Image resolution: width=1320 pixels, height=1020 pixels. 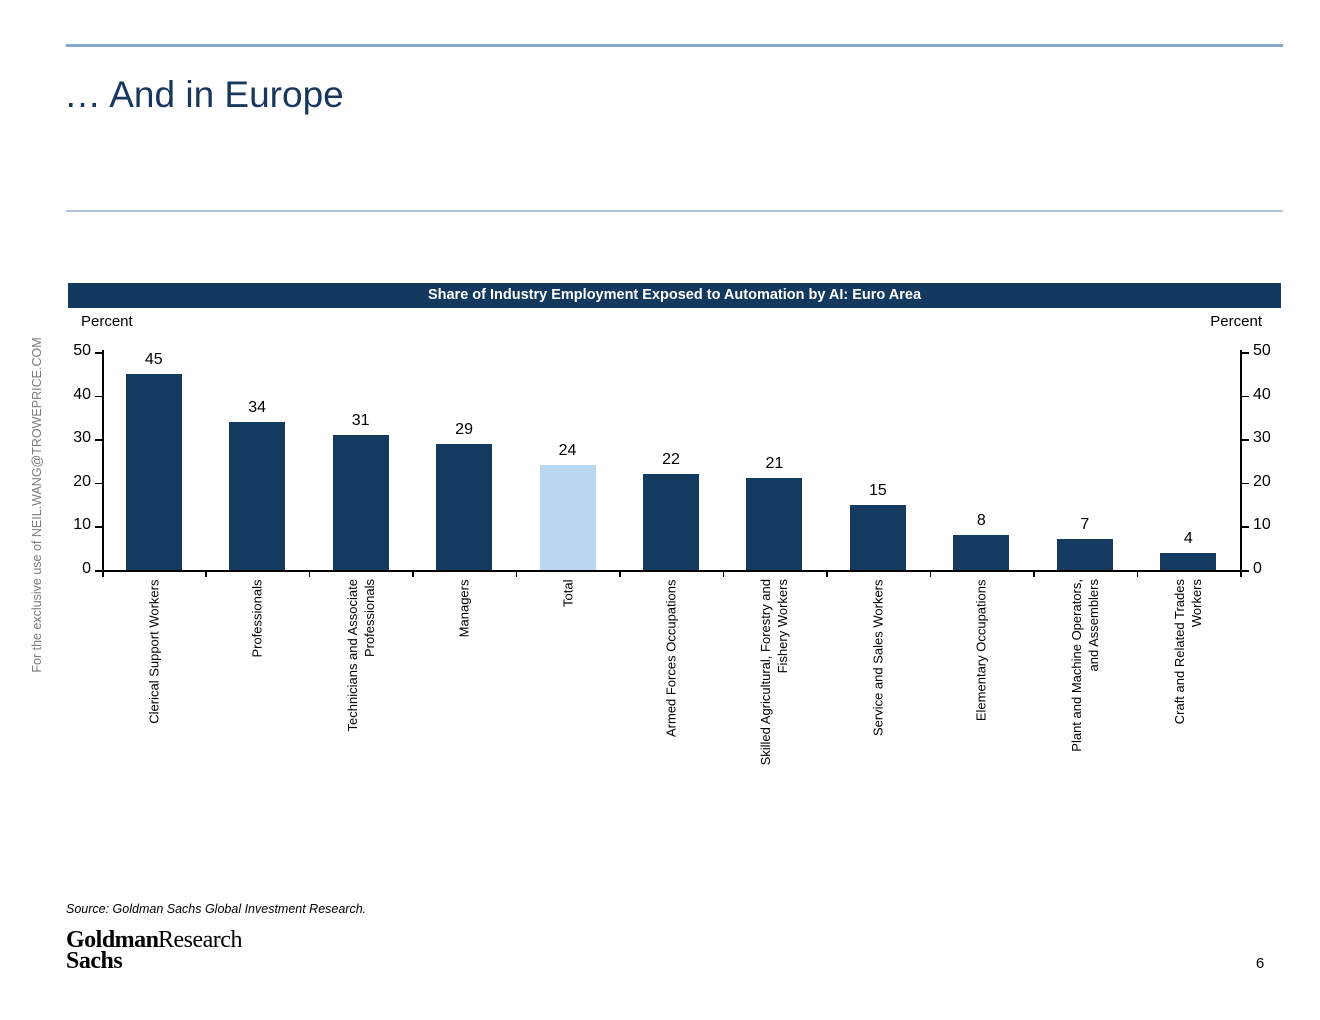 I want to click on category-label-line: Total, so click(x=568, y=593).